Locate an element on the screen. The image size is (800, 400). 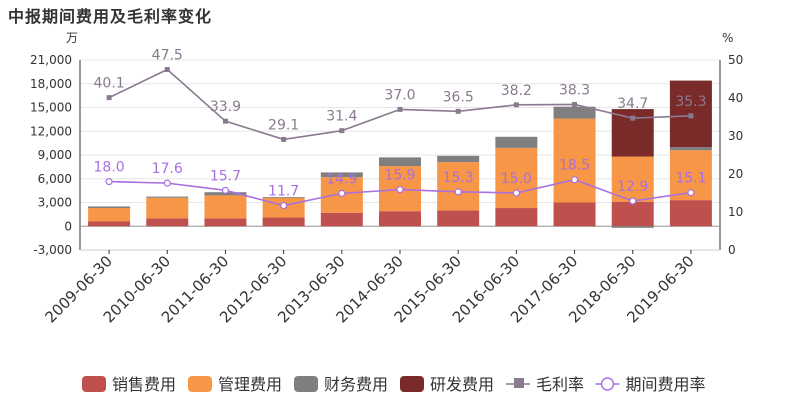
data-label-0: 38.3 is located at coordinates (574, 90).